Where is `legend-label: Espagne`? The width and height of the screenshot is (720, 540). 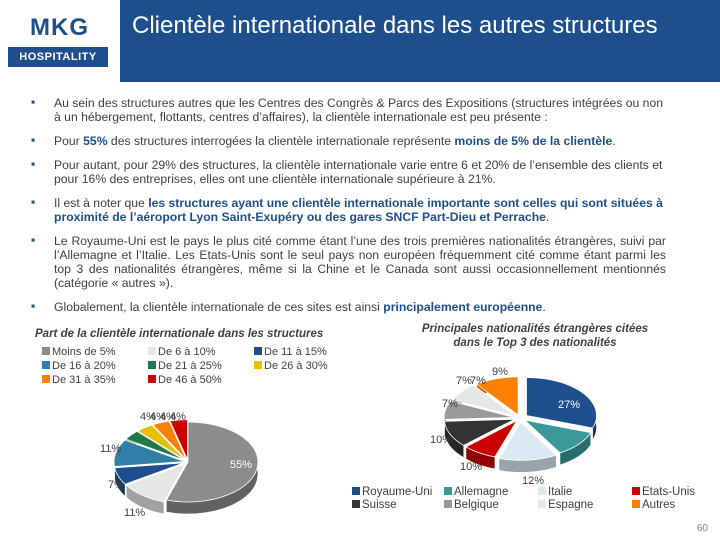 legend-label: Espagne is located at coordinates (571, 505).